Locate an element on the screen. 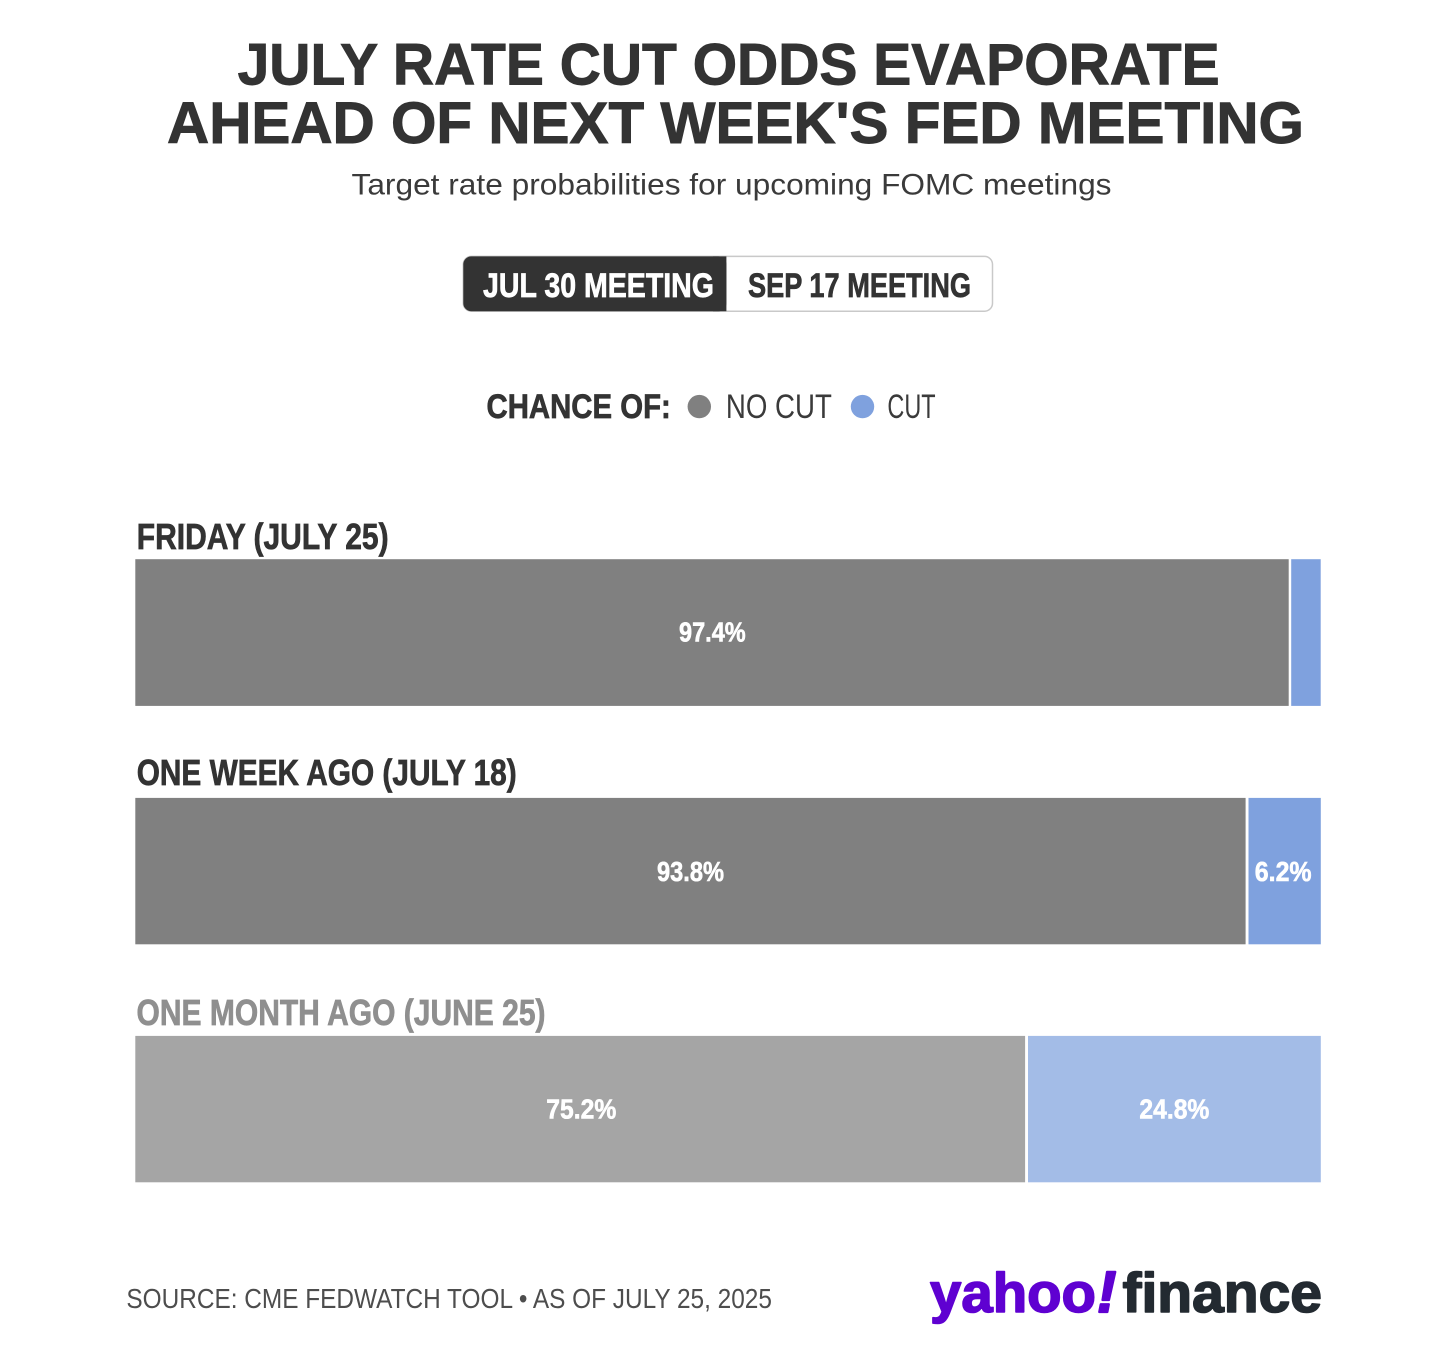 The height and width of the screenshot is (1372, 1452). svg-text: 24.8% is located at coordinates (1174, 1109).